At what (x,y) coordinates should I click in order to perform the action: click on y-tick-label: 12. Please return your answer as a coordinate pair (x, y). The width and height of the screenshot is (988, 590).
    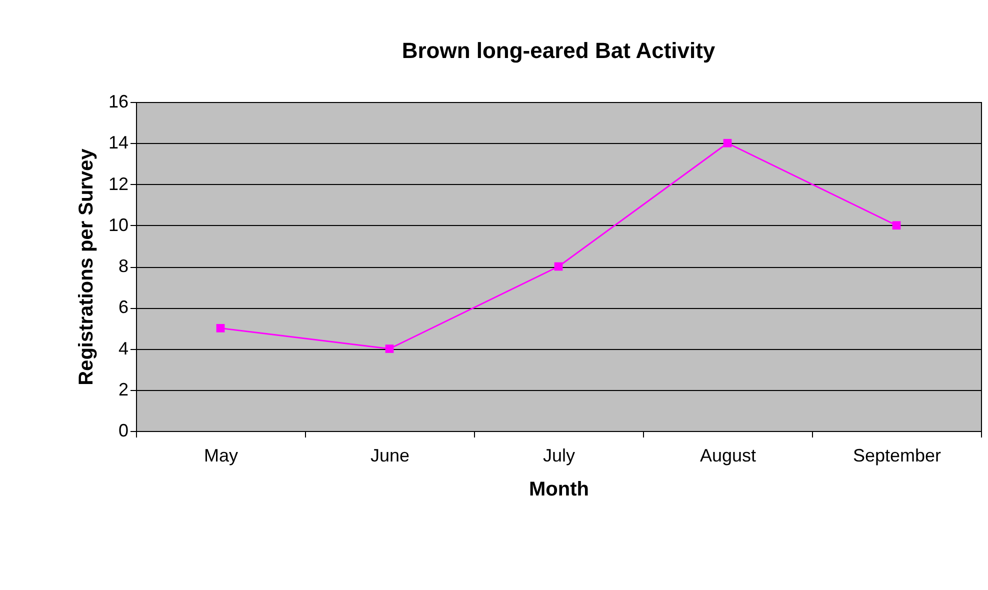
    Looking at the image, I should click on (118, 184).